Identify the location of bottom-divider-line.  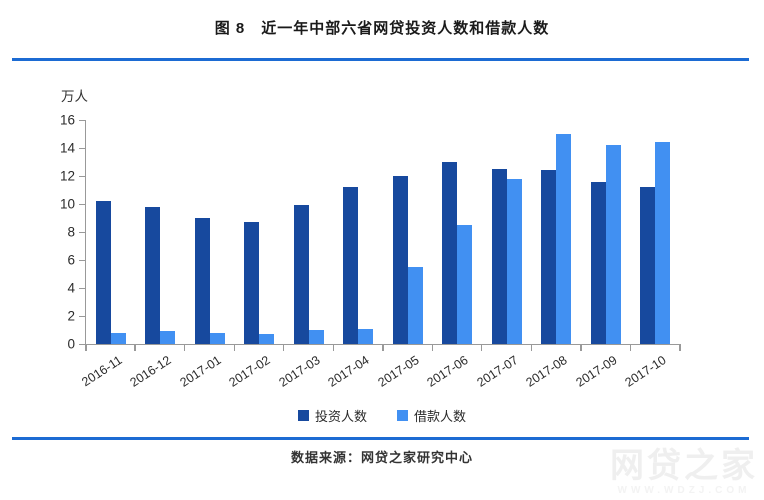
(380, 438).